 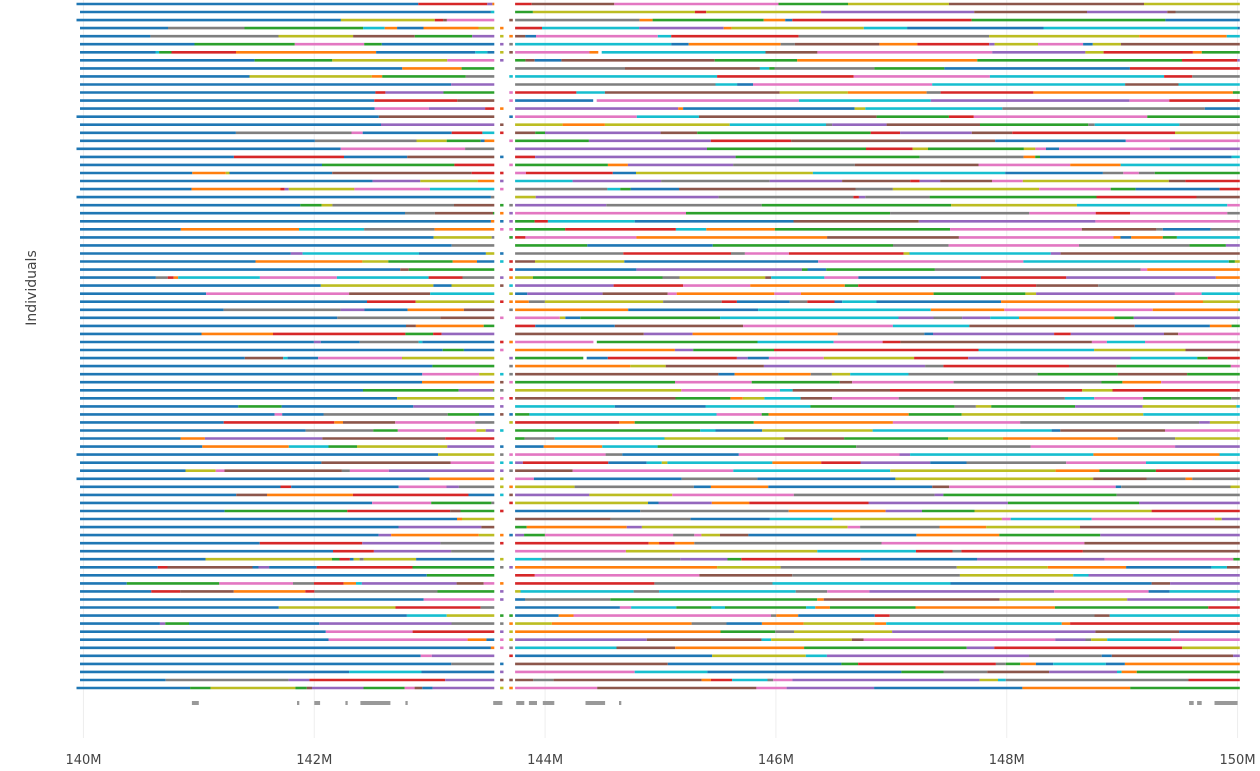 What do you see at coordinates (660, 760) in the screenshot?
I see `x-axis: 140M 142M 144M 146M 148M 150M` at bounding box center [660, 760].